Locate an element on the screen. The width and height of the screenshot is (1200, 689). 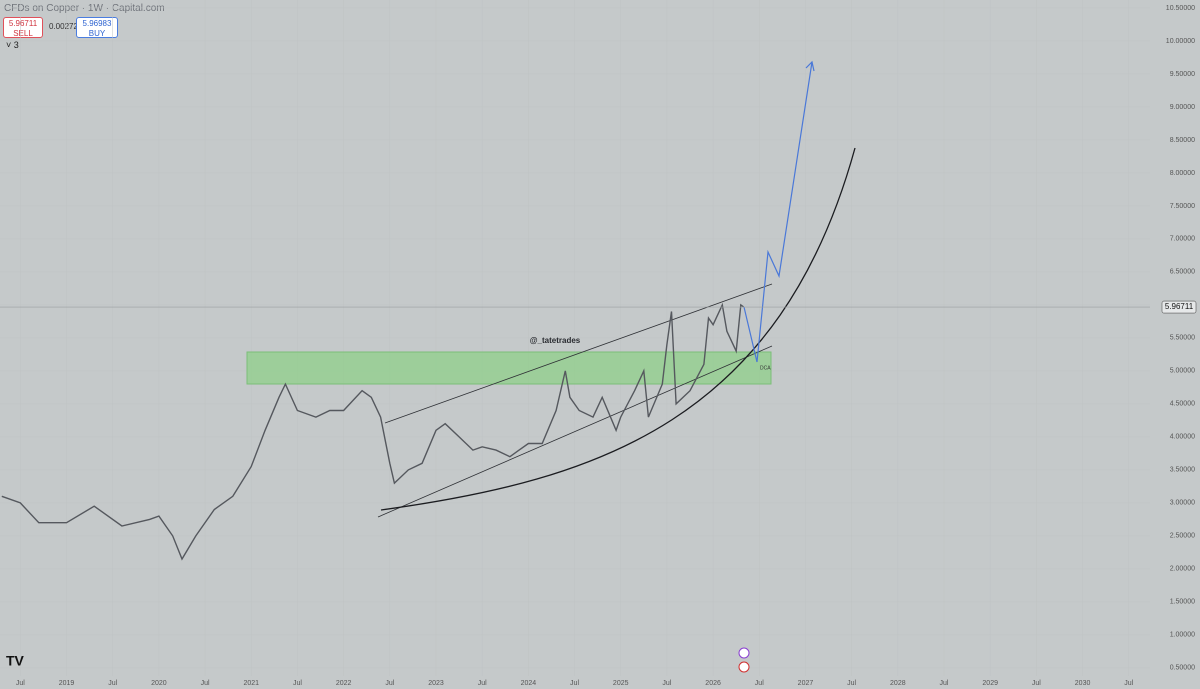
buy-price: 5.96983 is located at coordinates (97, 23).